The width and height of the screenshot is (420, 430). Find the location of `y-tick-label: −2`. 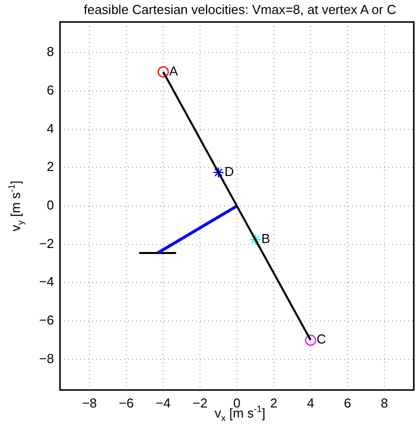

y-tick-label: −2 is located at coordinates (46, 243).